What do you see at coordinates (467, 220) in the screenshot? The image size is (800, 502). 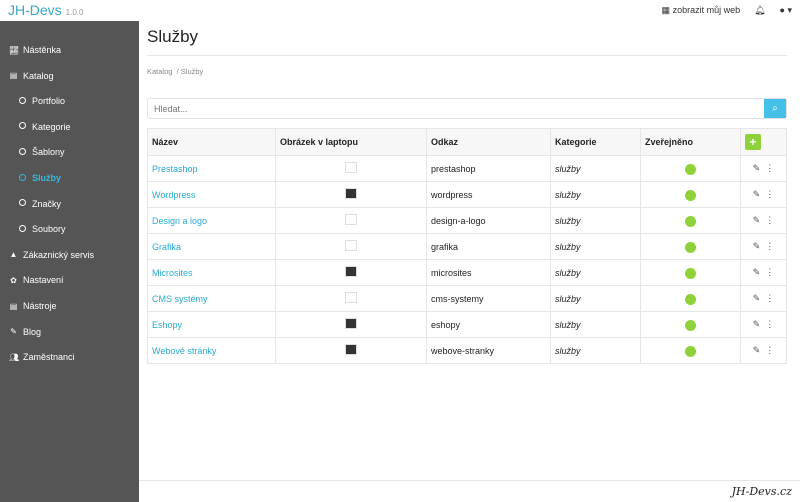 I see `table-row: Design a logo design-a-logo služby ✎ ⋮` at bounding box center [467, 220].